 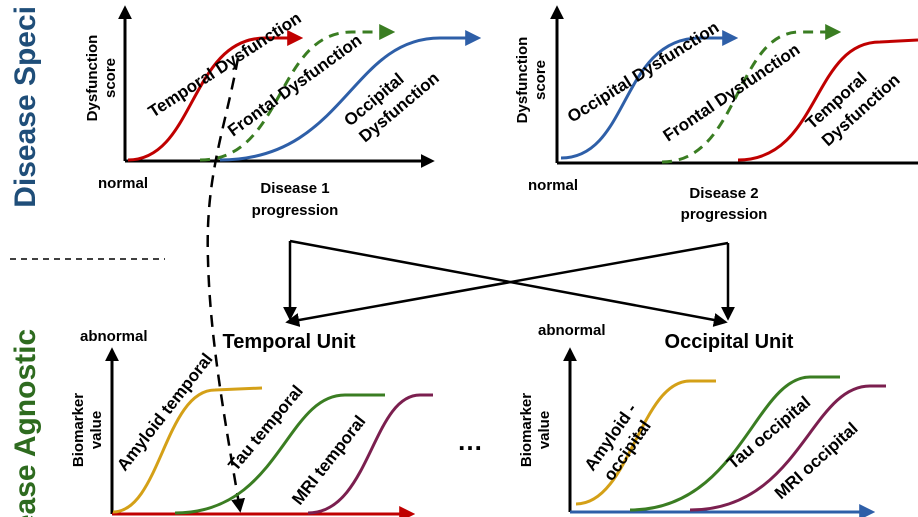 What do you see at coordinates (553, 185) in the screenshot?
I see `top-right-origin-label: normal` at bounding box center [553, 185].